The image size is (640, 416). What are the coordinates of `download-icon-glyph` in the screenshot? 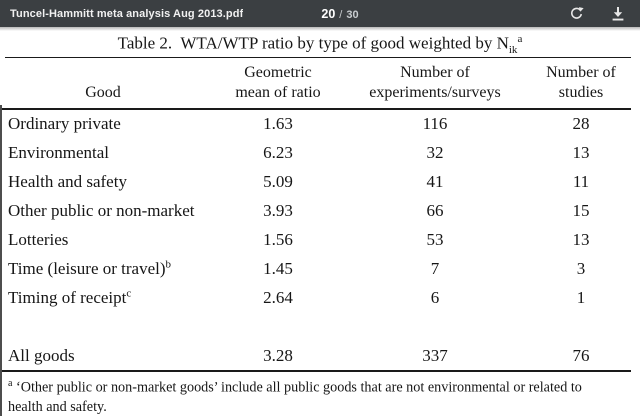 It's located at (618, 14).